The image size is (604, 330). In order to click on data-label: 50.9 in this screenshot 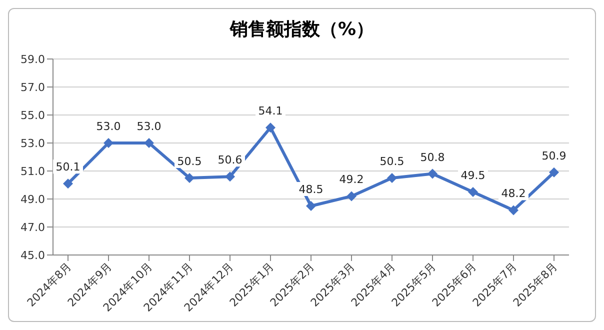, I will do `click(554, 155)`.